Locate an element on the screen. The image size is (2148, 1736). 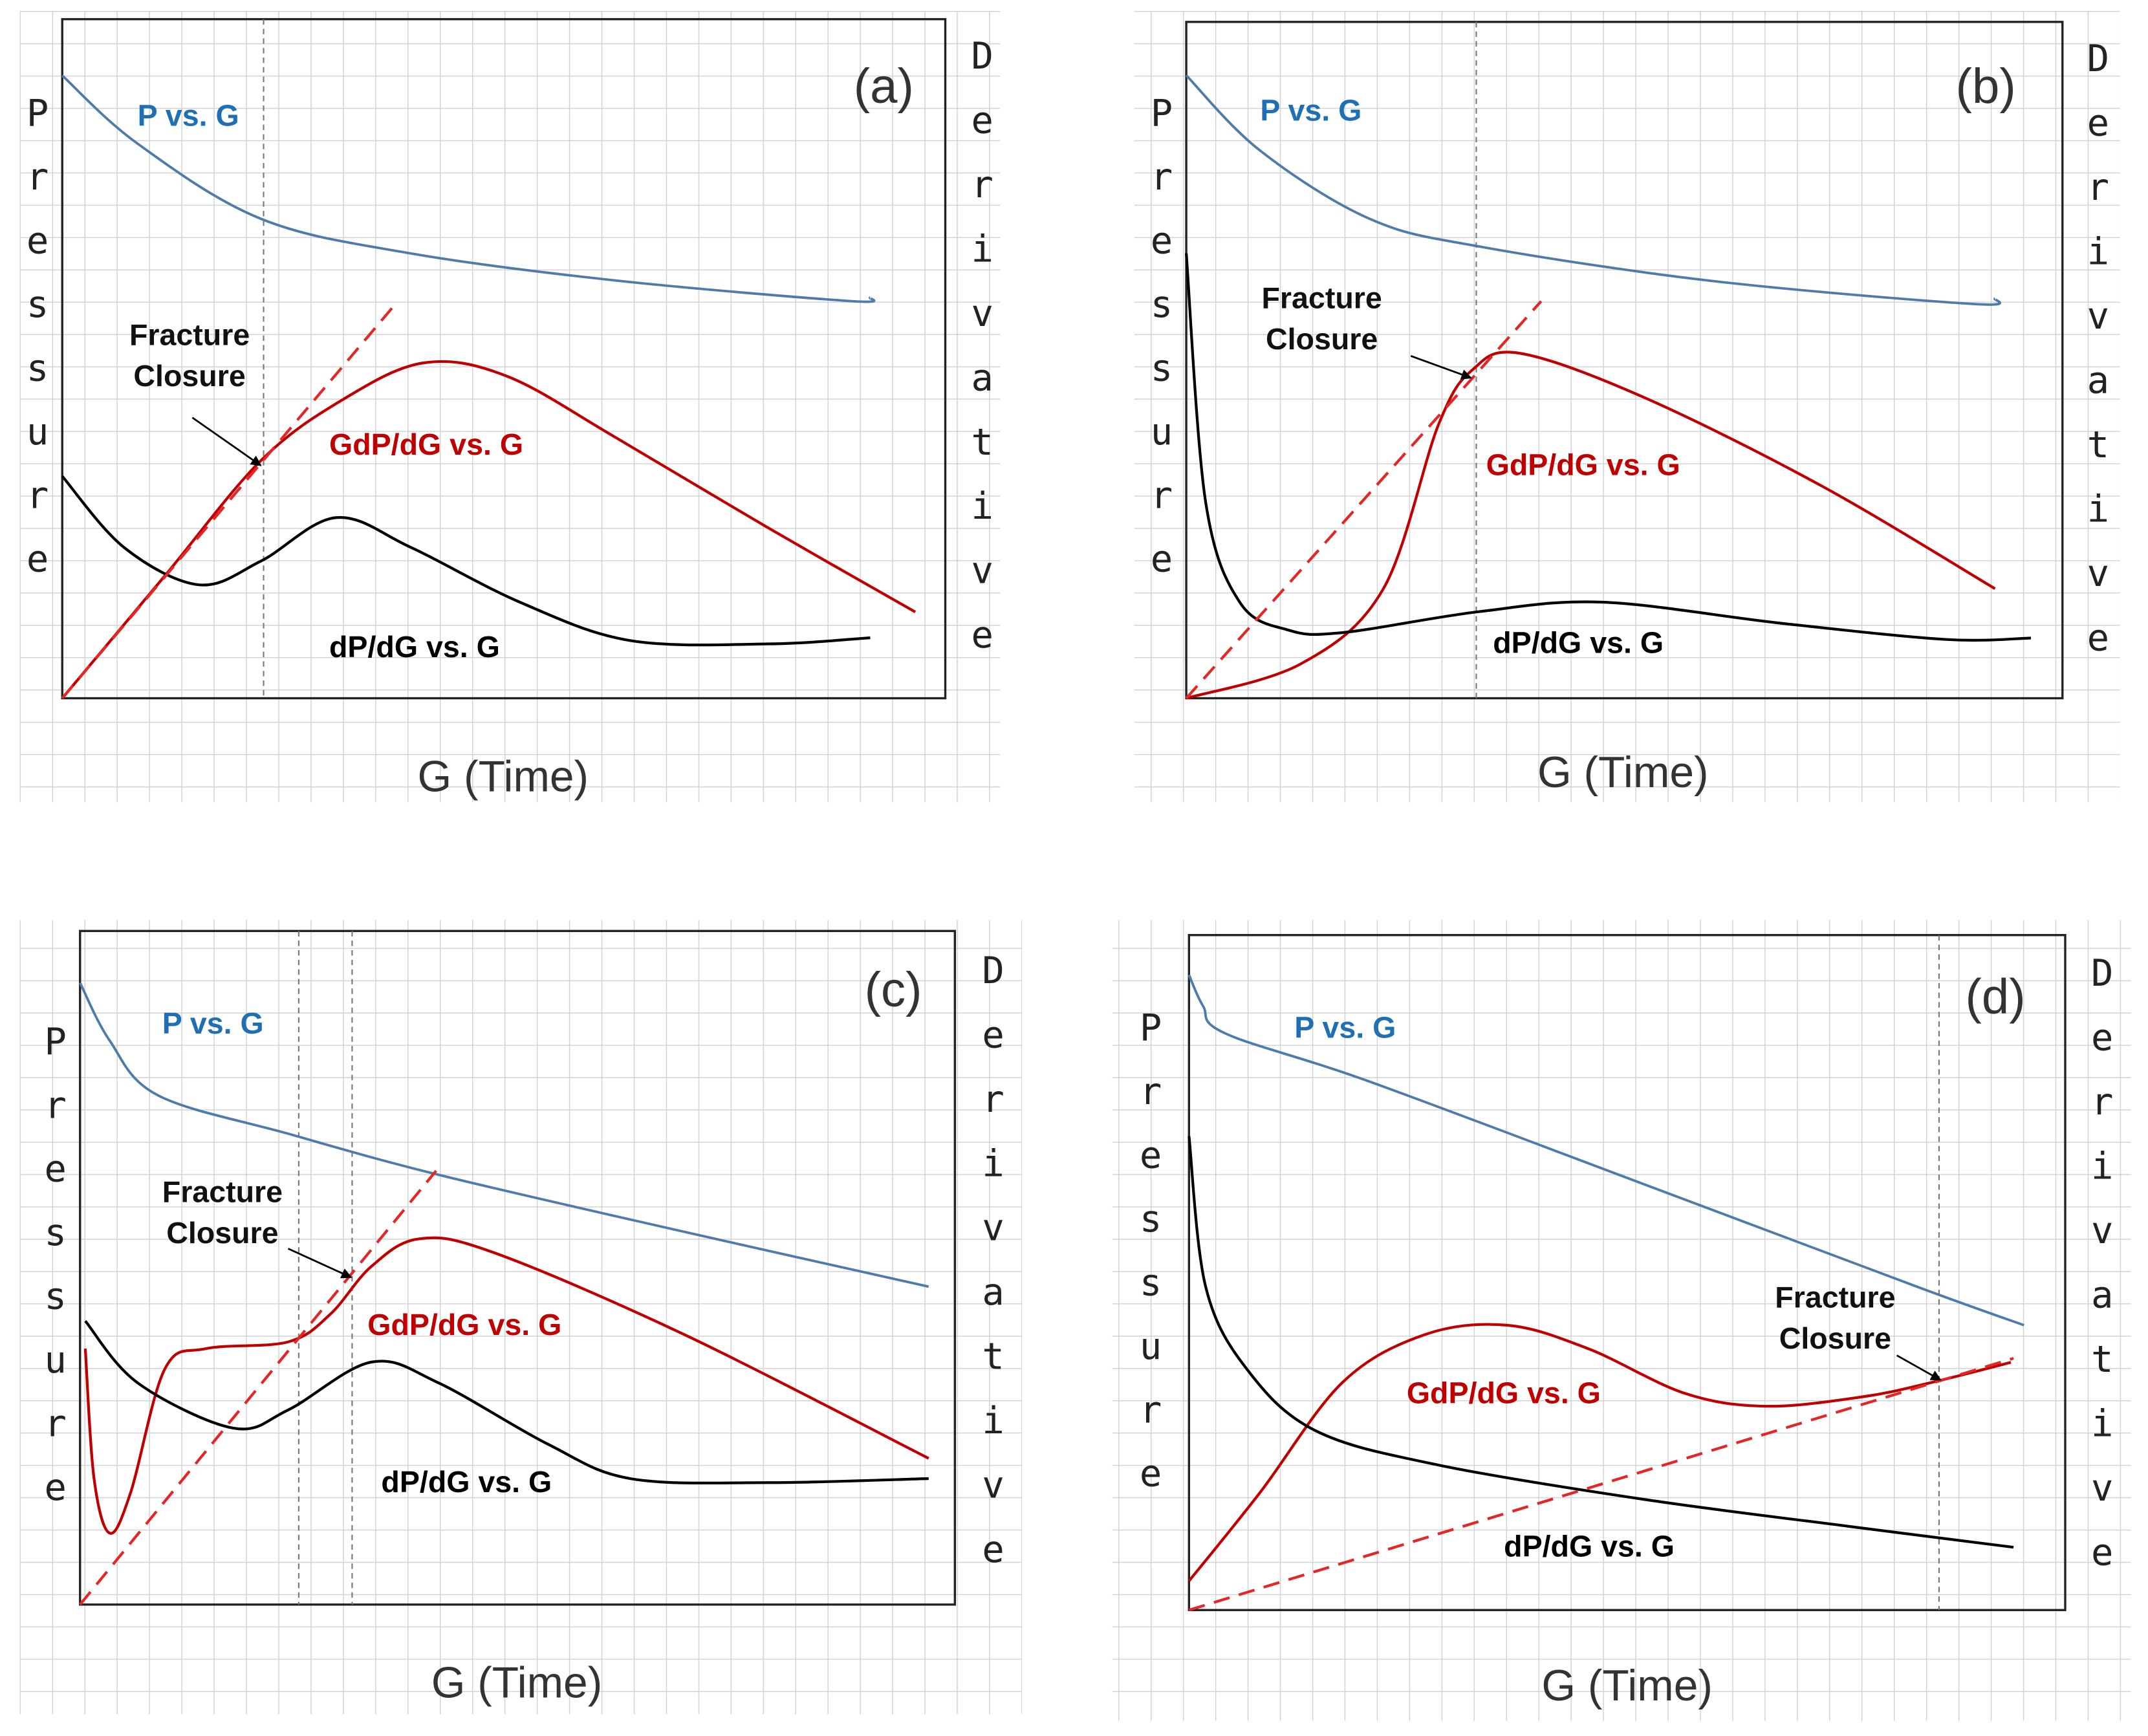
panel-letter: (d) is located at coordinates (1995, 996).